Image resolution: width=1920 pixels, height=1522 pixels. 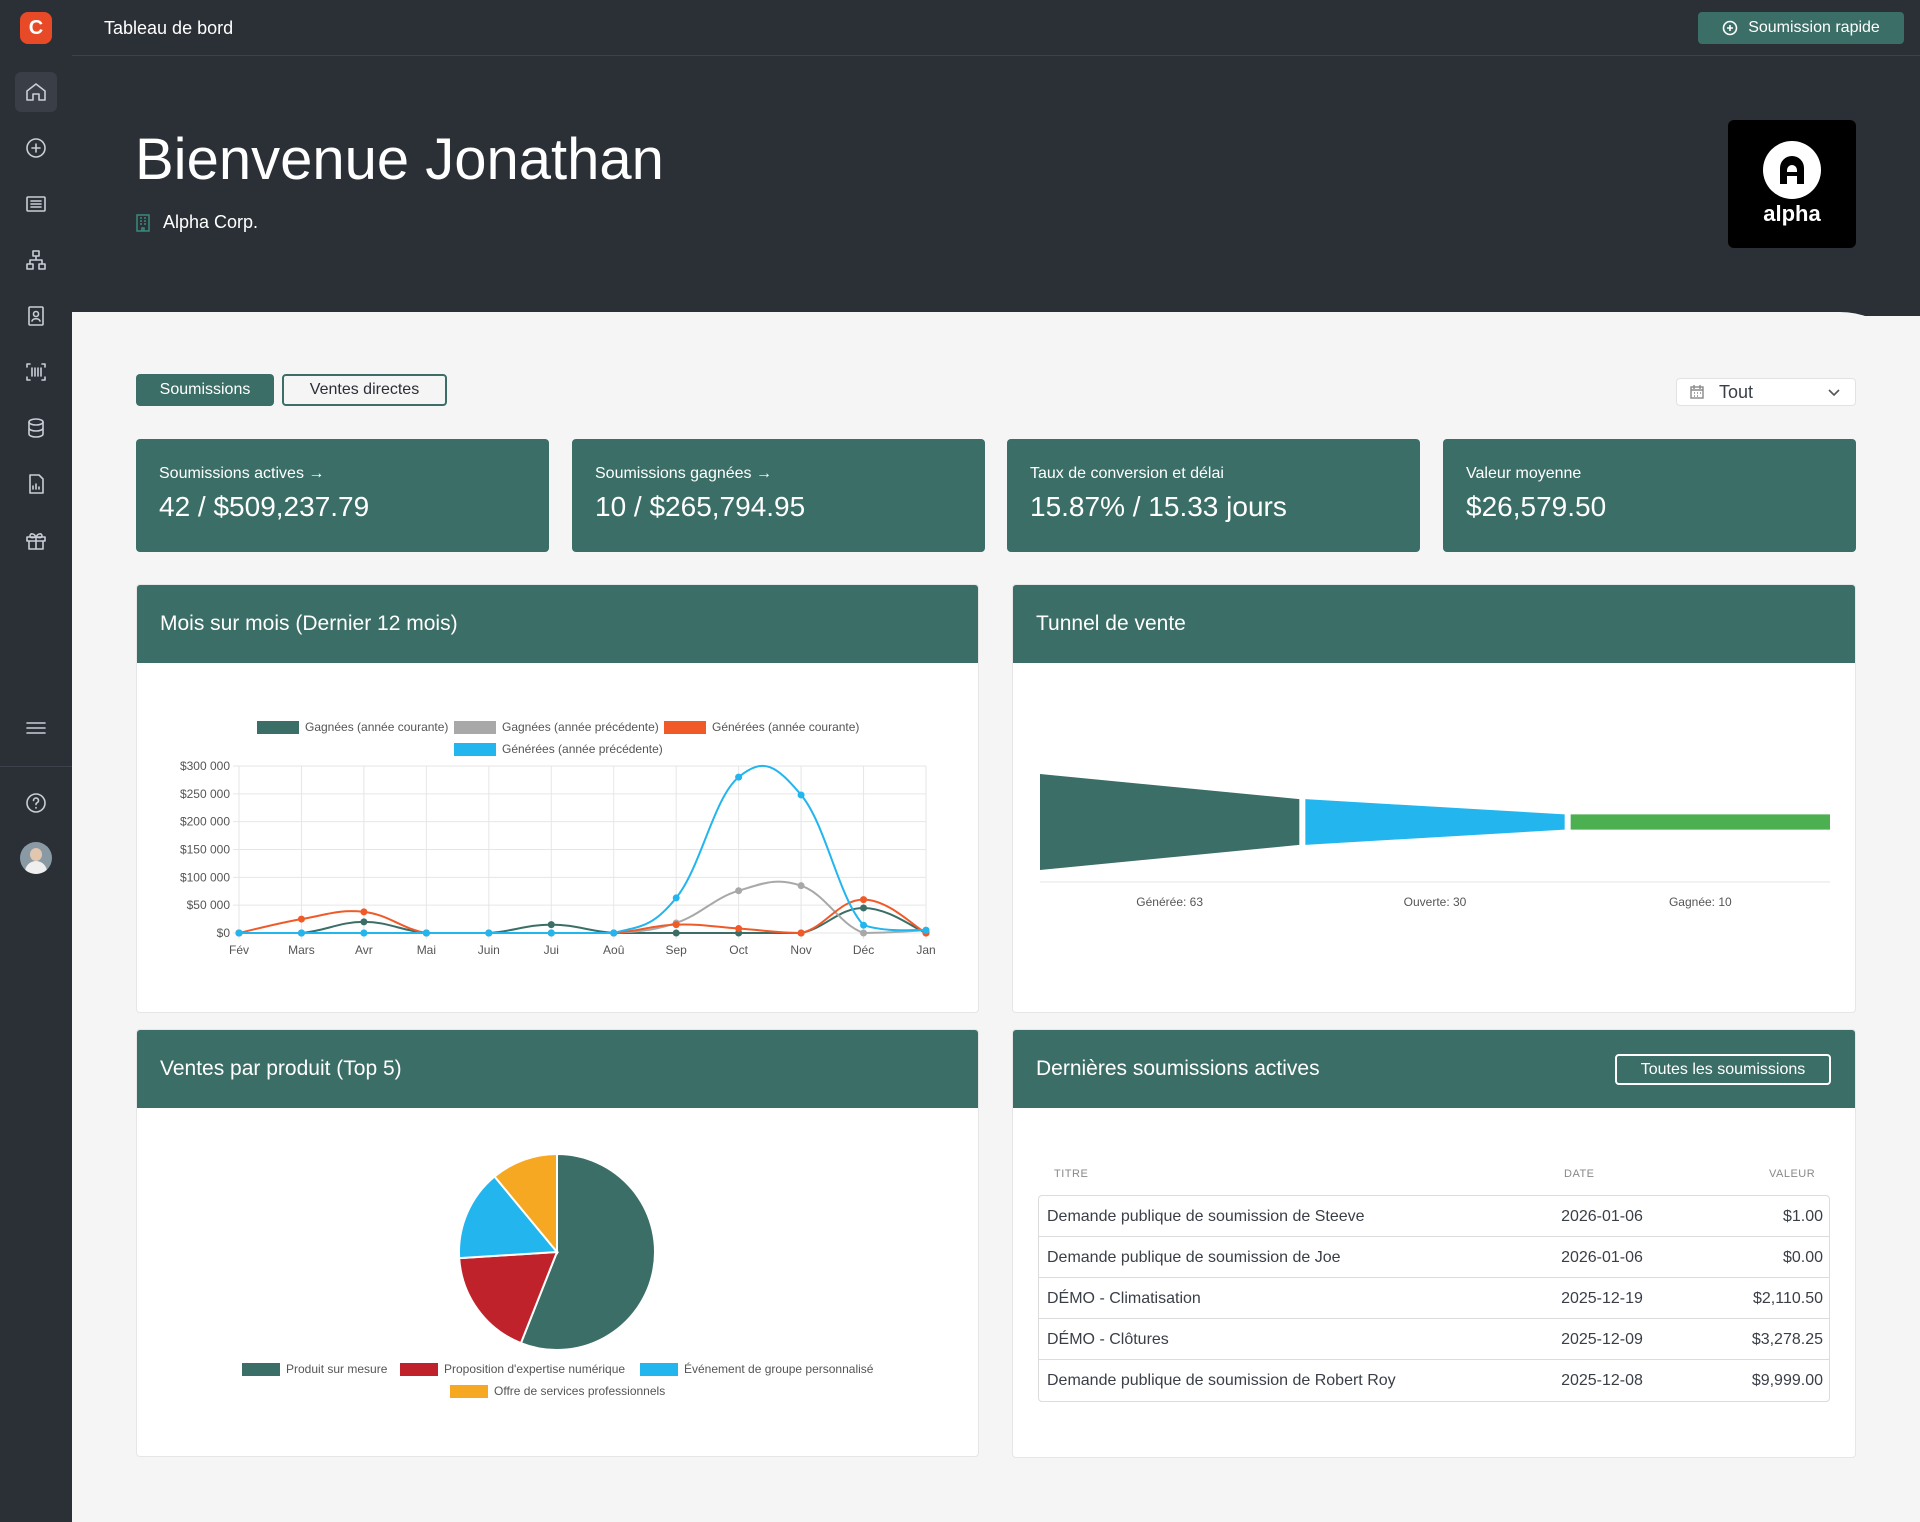 I want to click on sidebar: C, so click(x=36, y=761).